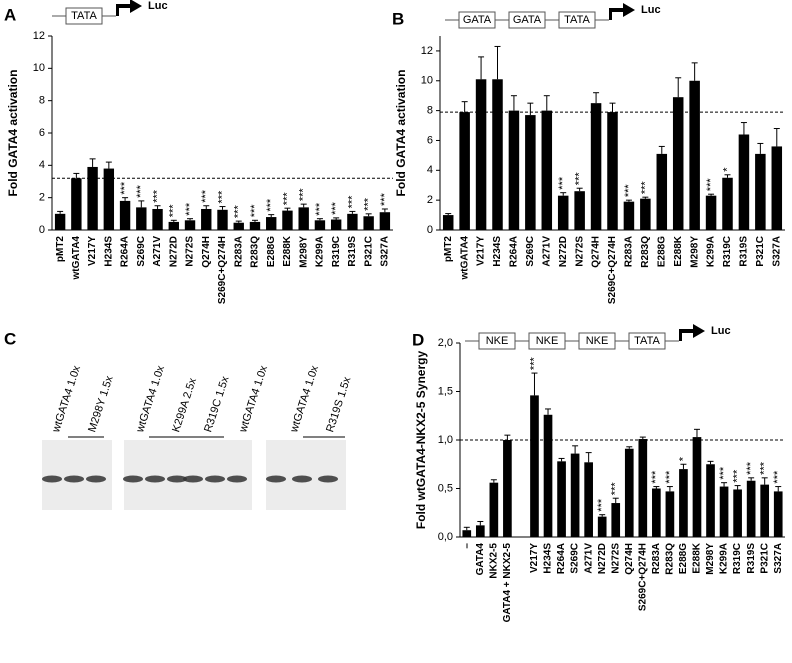  Describe the element at coordinates (530, 251) in the screenshot. I see `x-tick-label: S269C` at that location.